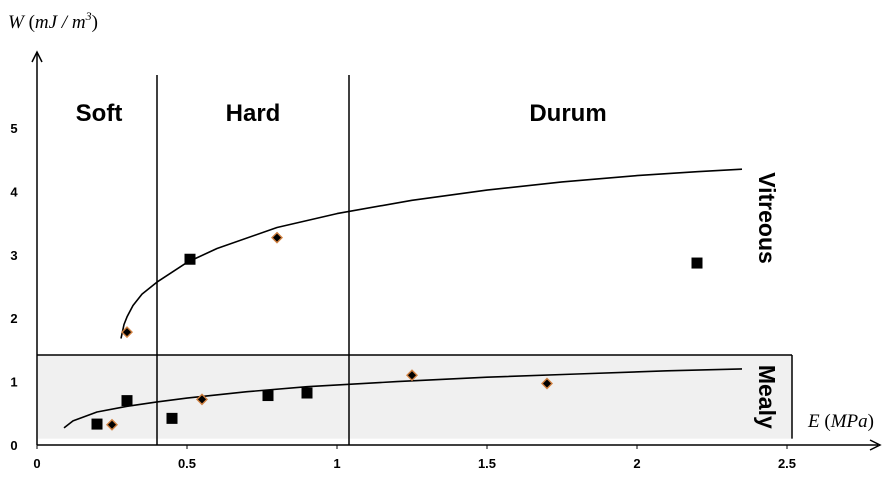 Image resolution: width=896 pixels, height=492 pixels. Describe the element at coordinates (13, 382) in the screenshot. I see `y-tick-label: 1` at that location.